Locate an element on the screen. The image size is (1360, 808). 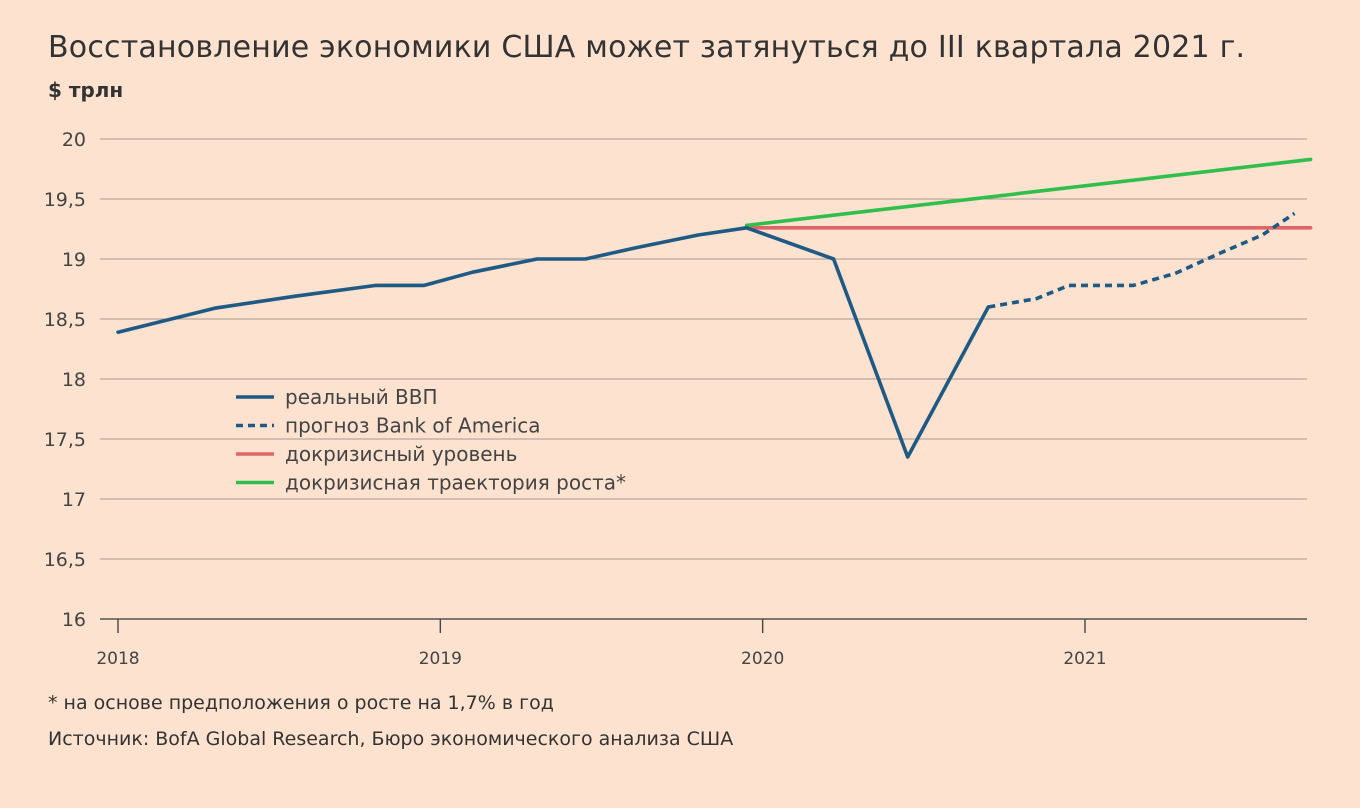
y-tick-label: 18 is located at coordinates (74, 380).